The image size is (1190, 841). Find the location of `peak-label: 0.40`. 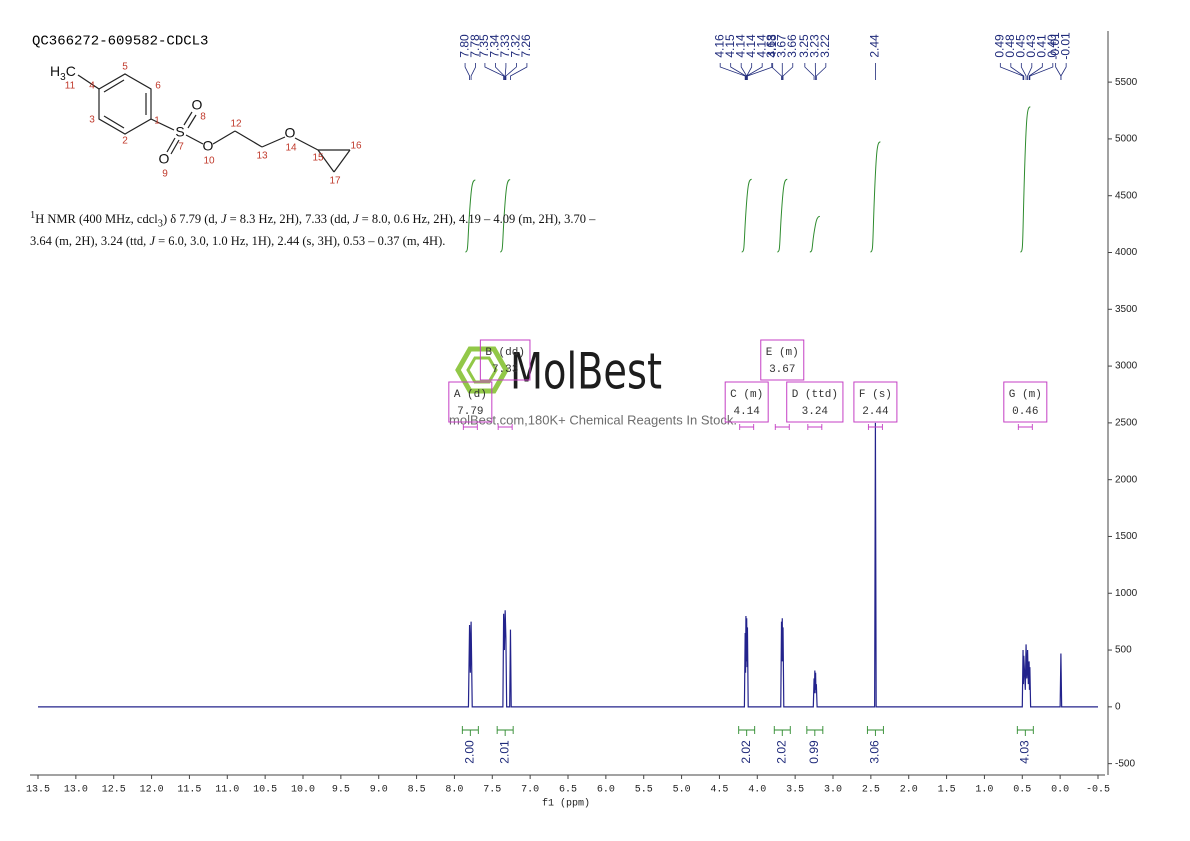

peak-label: 0.40 is located at coordinates (1052, 46).